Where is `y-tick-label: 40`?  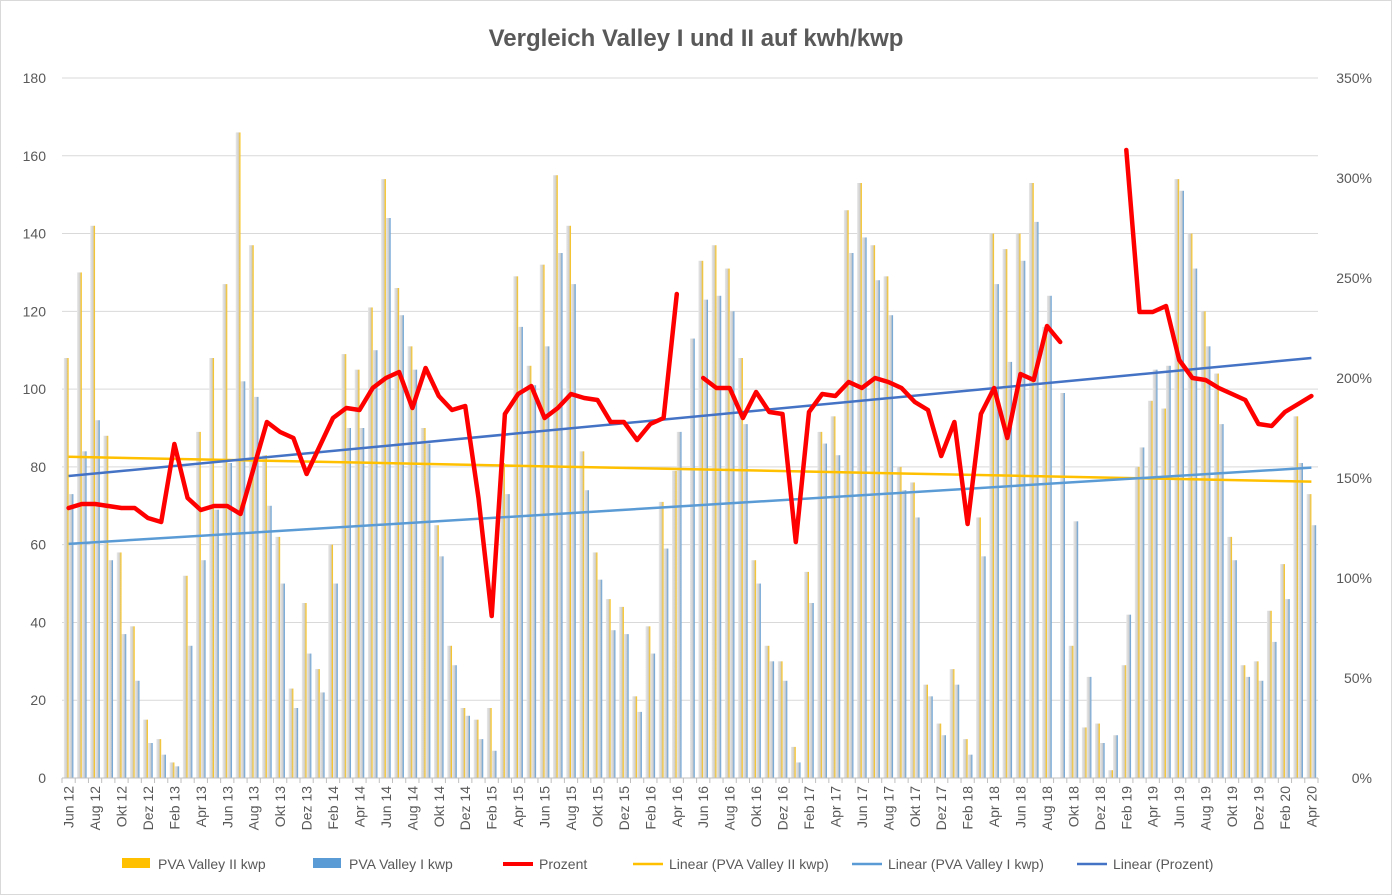
y-tick-label: 40 is located at coordinates (38, 622).